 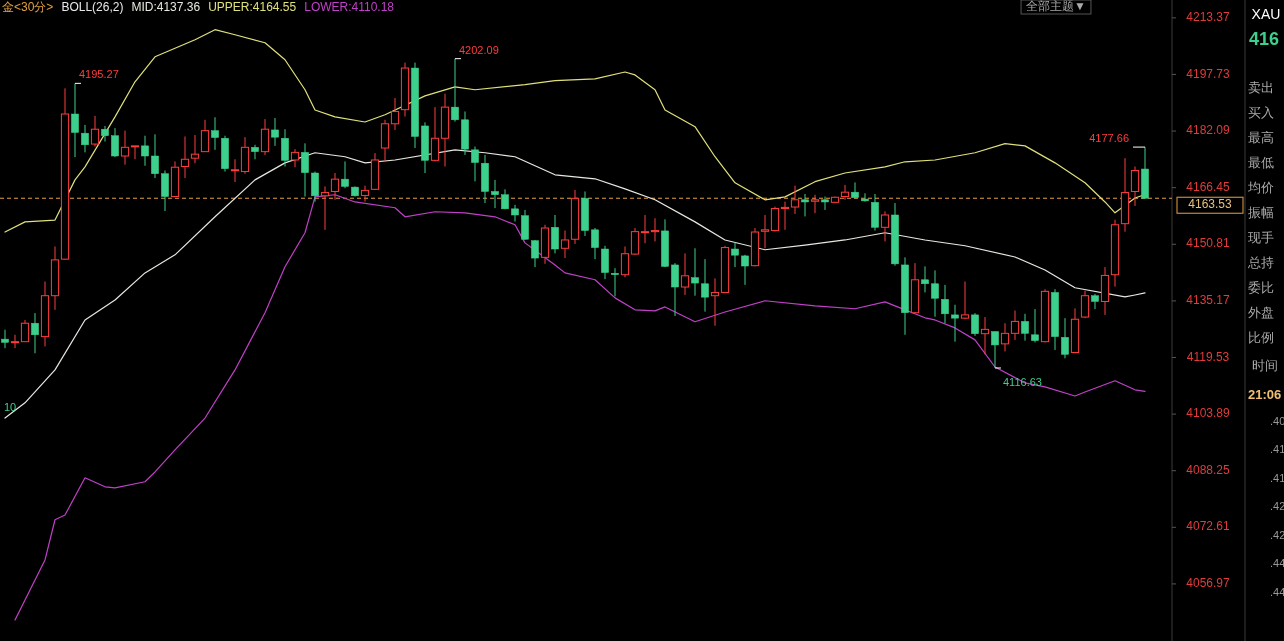 I want to click on note: 全部主题▼, so click(x=1056, y=7).